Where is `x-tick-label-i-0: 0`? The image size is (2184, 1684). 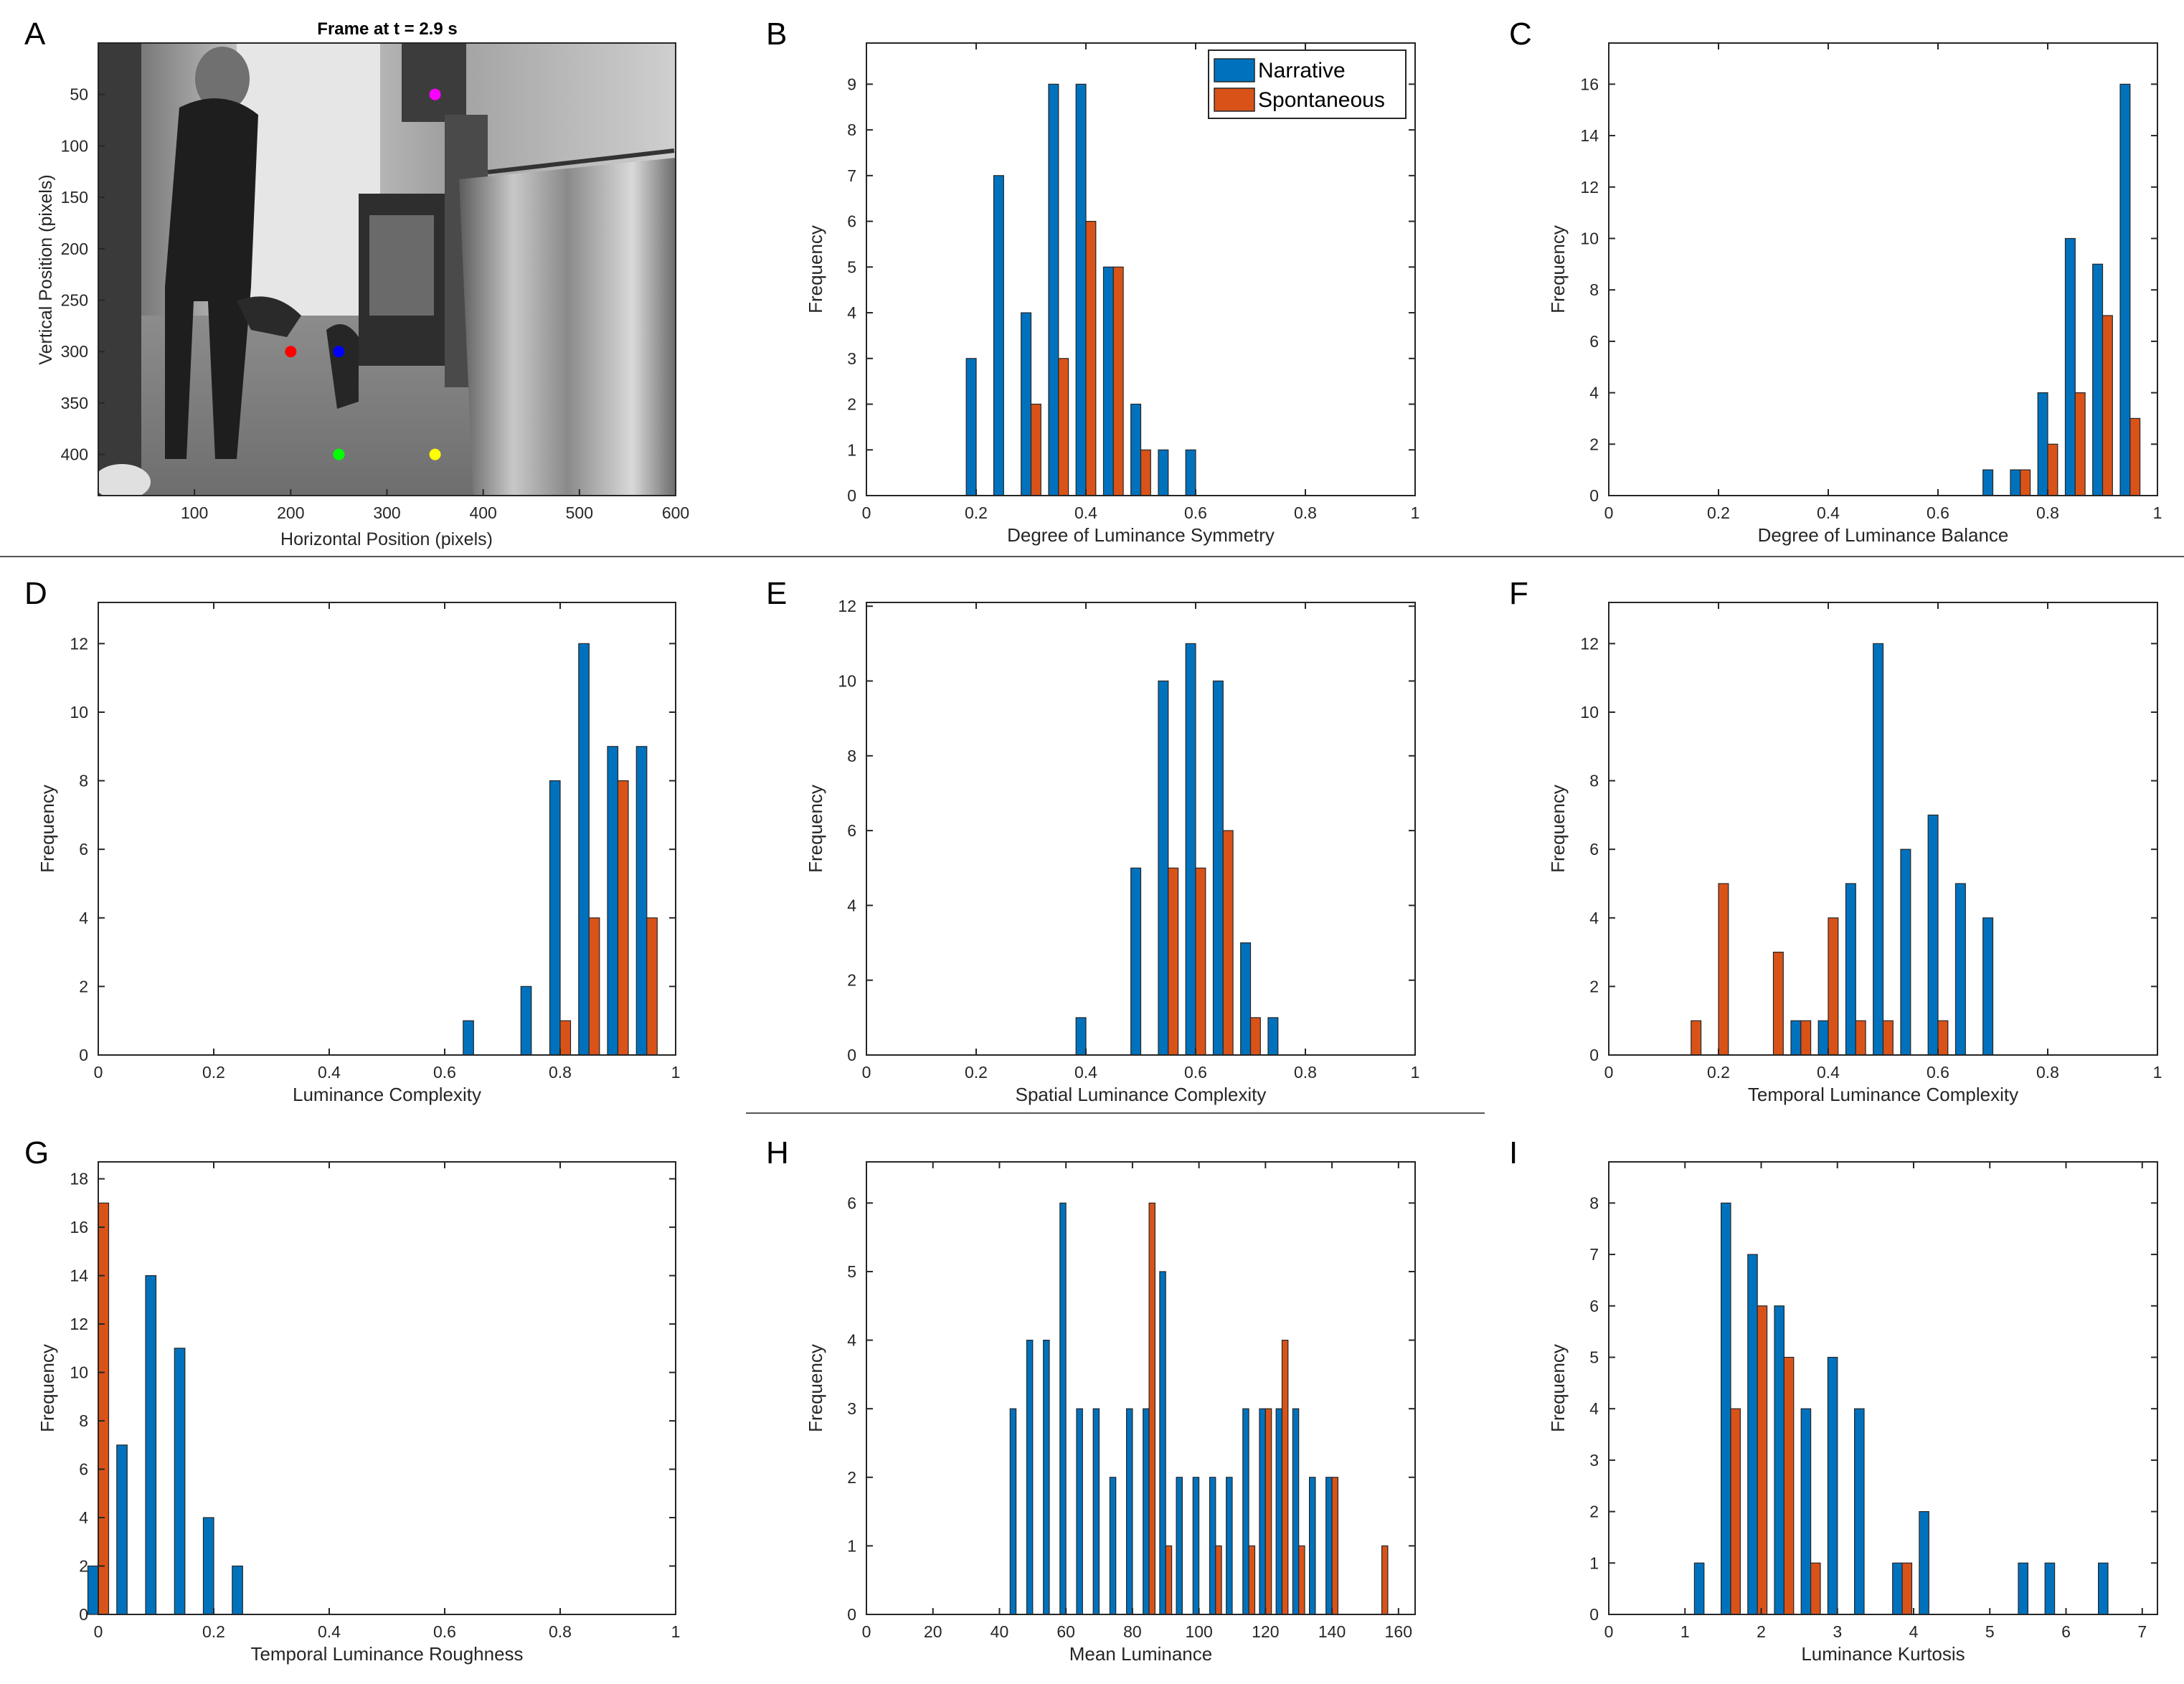 x-tick-label-i-0: 0 is located at coordinates (1609, 1631).